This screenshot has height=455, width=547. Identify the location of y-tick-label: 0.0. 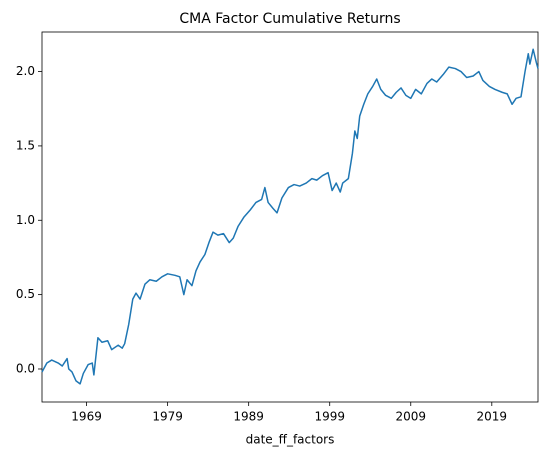
(25, 368).